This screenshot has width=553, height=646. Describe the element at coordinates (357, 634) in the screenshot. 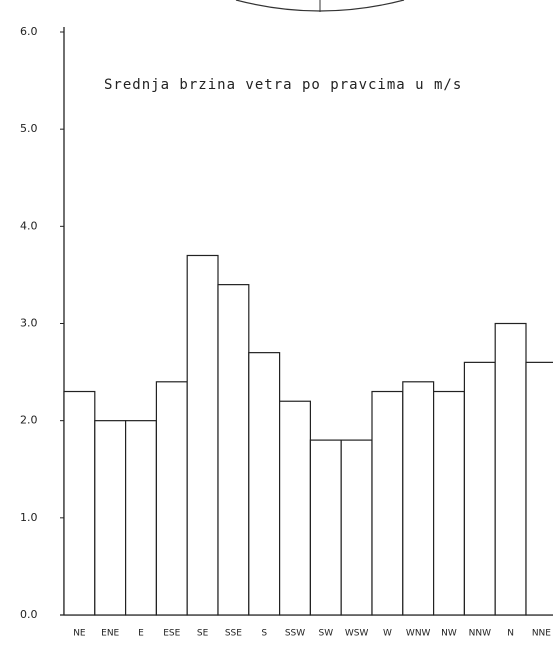

I see `x-tick-label: WSW` at that location.